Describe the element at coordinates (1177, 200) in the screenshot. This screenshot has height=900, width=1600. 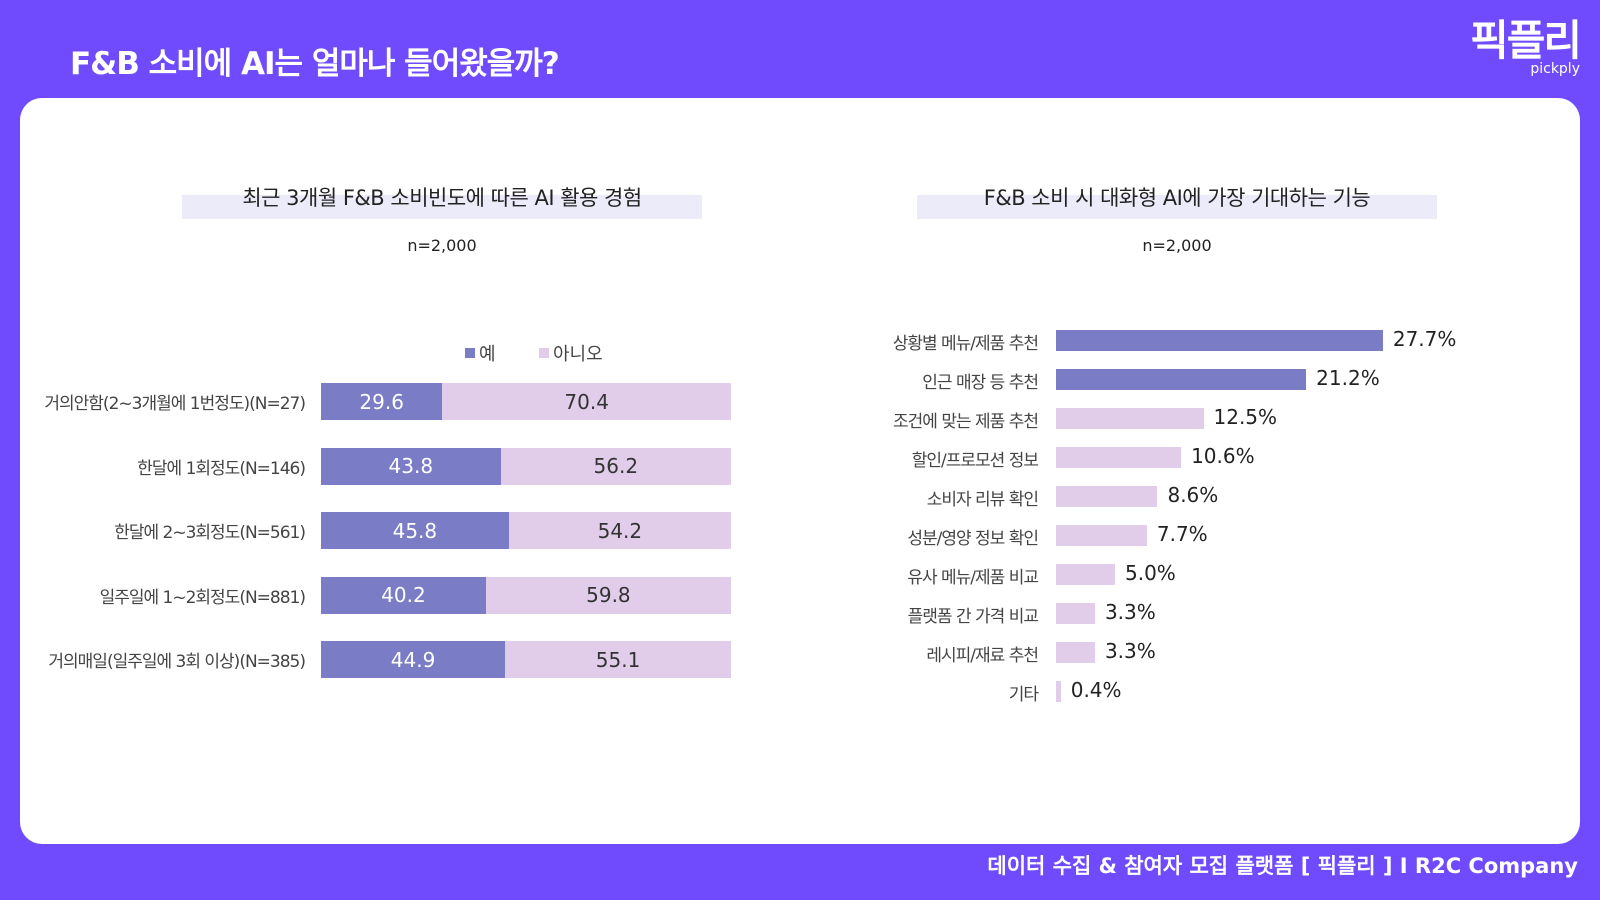
I see `right-chart-title: F&B 소비 시 대화형 AI에 가장 기대하는 기능` at that location.